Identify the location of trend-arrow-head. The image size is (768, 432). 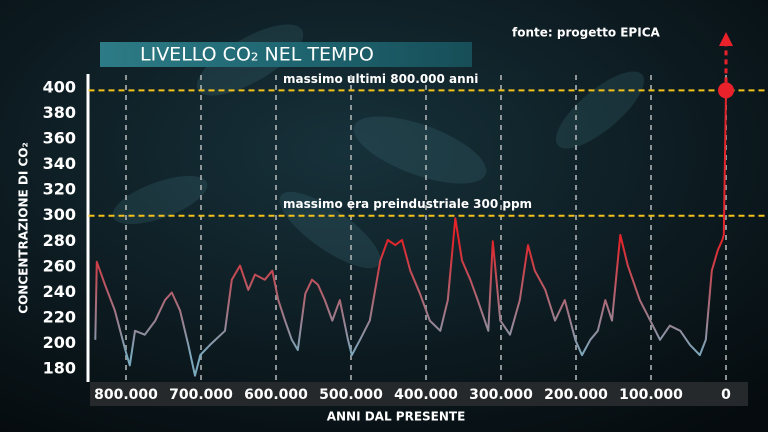
(726, 39).